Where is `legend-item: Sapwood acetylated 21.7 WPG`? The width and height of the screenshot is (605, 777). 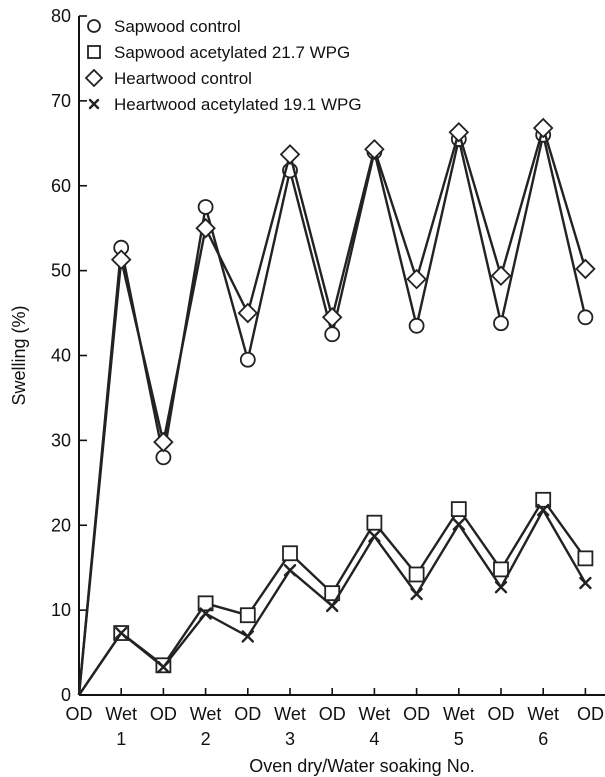 legend-item: Sapwood acetylated 21.7 WPG is located at coordinates (218, 52).